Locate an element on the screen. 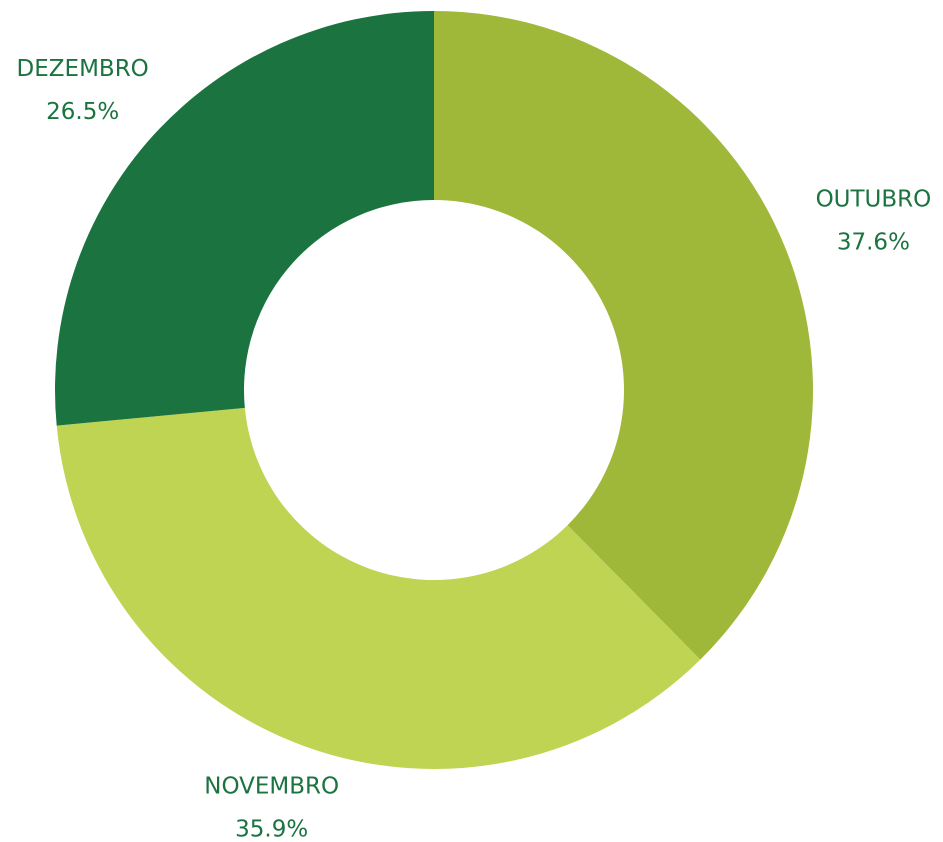 This screenshot has height=842, width=943. slice-label: NOVEMBRO is located at coordinates (271, 787).